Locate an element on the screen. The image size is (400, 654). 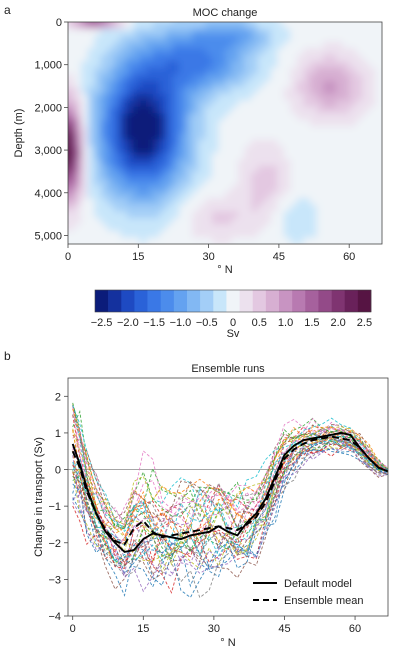
colorbar-swatch is located at coordinates (141, 301).